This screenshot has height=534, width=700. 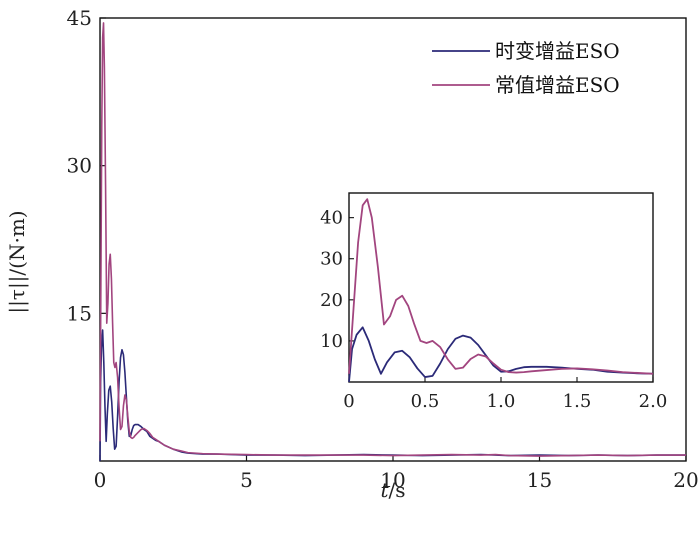 I want to click on inset-y-tick-label-2: 30, so click(x=331, y=259).